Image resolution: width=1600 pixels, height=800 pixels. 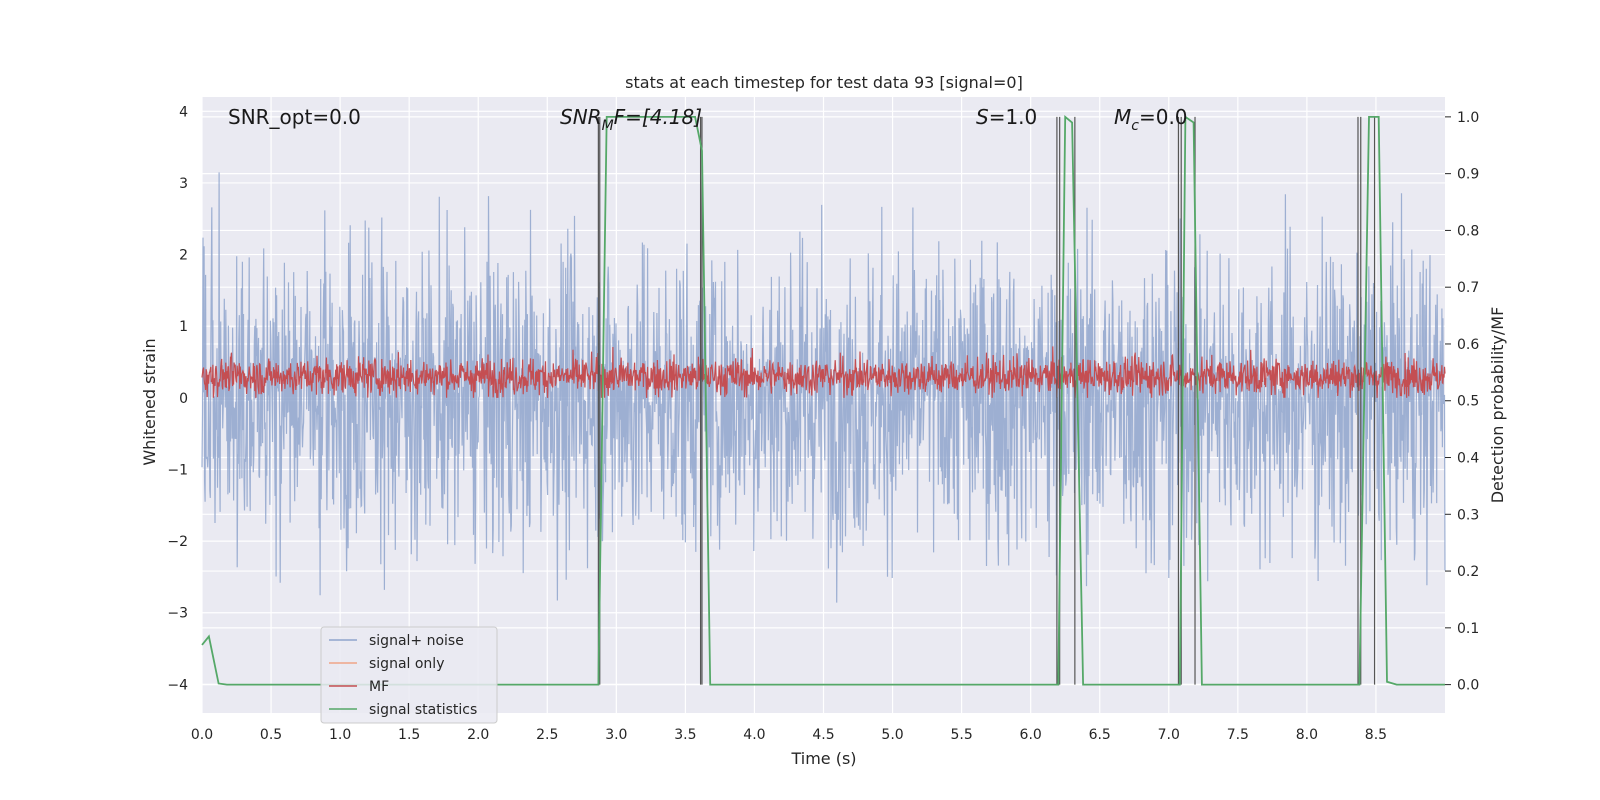 What do you see at coordinates (616, 735) in the screenshot?
I see `x-tick-label: 3.0` at bounding box center [616, 735].